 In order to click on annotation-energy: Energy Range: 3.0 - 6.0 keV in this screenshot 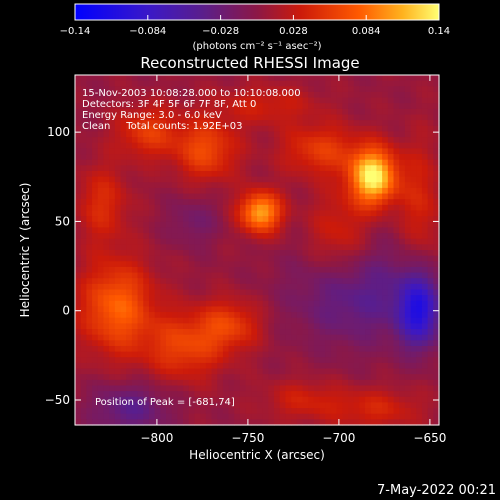, I will do `click(152, 115)`.